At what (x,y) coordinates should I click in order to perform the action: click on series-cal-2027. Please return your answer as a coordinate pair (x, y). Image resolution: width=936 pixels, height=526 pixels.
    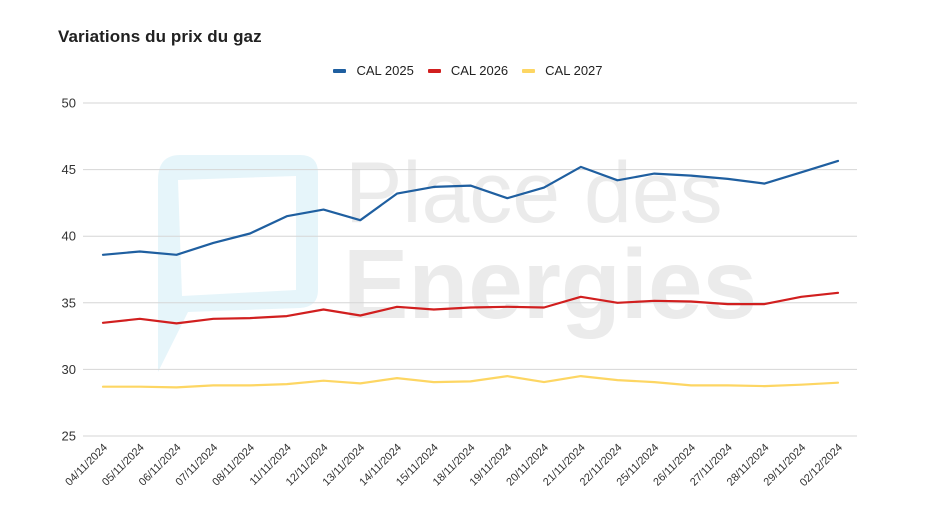
    Looking at the image, I should click on (470, 382).